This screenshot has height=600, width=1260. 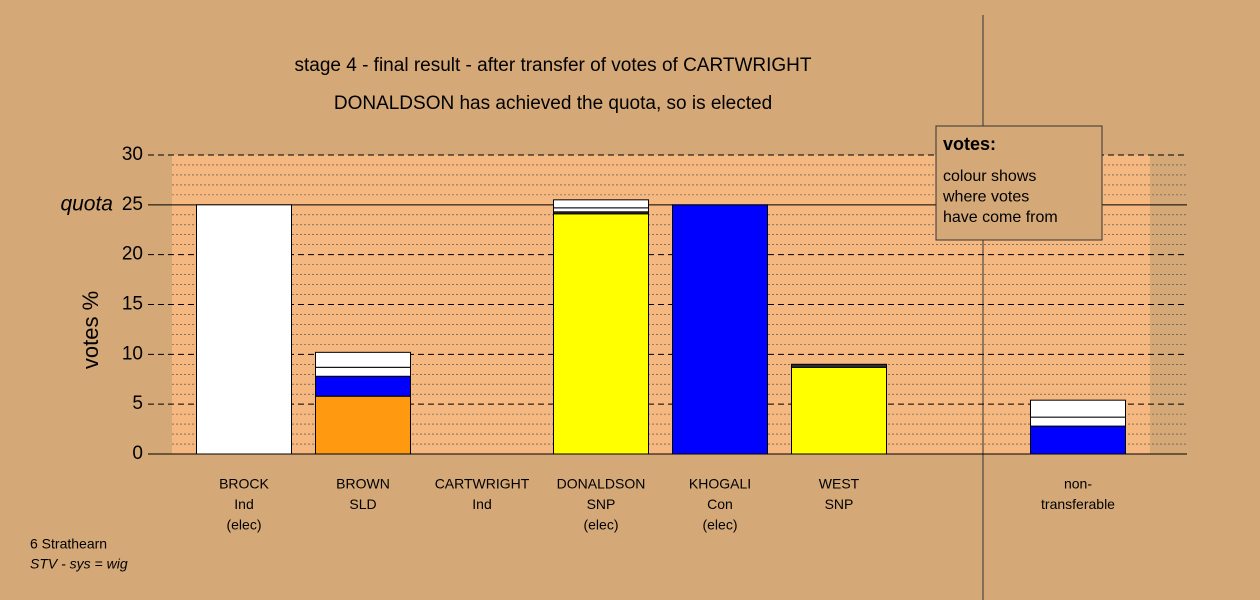 What do you see at coordinates (79, 564) in the screenshot?
I see `footer-line: STV - sys = wig` at bounding box center [79, 564].